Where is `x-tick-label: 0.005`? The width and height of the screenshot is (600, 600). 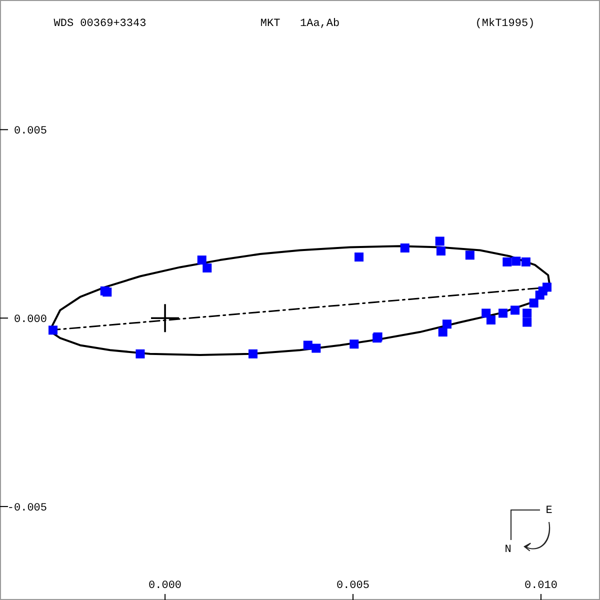 x-tick-label: 0.005 is located at coordinates (353, 586).